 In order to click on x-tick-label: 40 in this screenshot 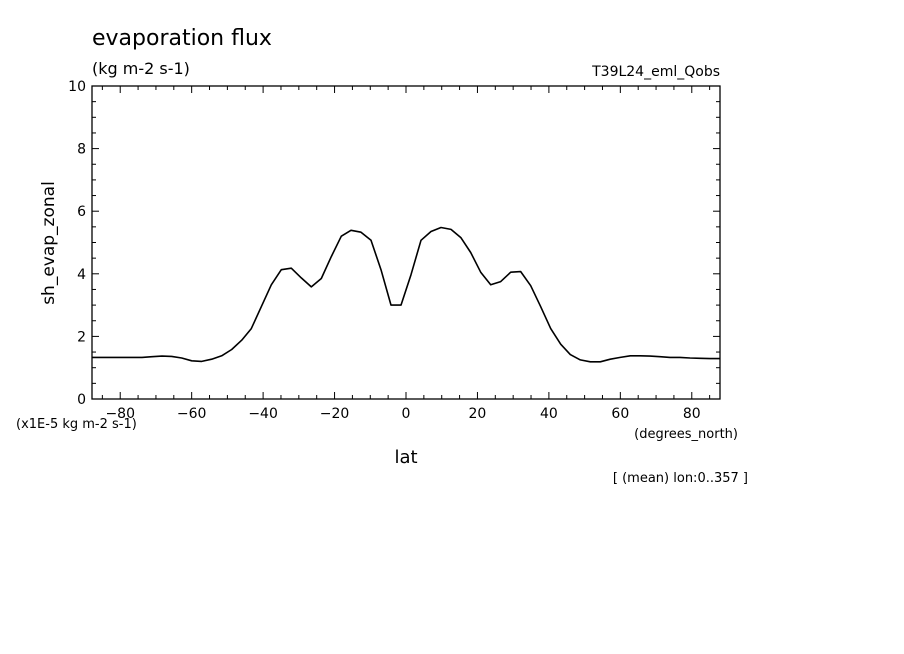, I will do `click(549, 414)`.